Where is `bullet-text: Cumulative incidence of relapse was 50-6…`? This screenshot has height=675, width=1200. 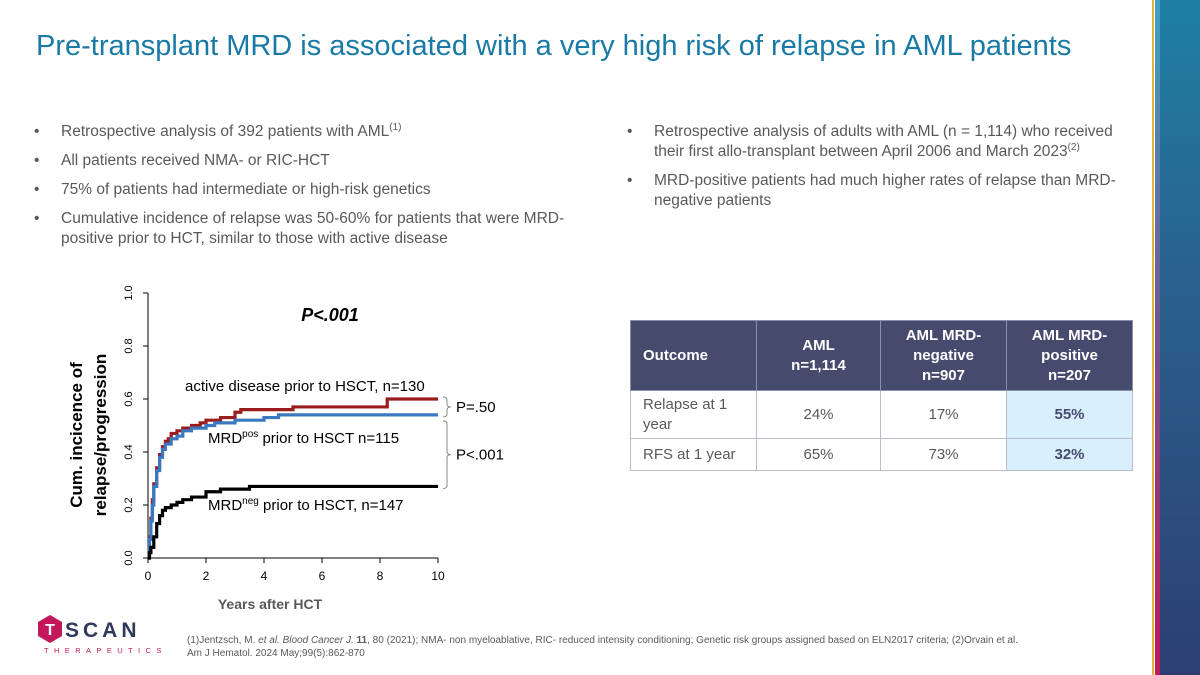 bullet-text: Cumulative incidence of relapse was 50-6… is located at coordinates (313, 228).